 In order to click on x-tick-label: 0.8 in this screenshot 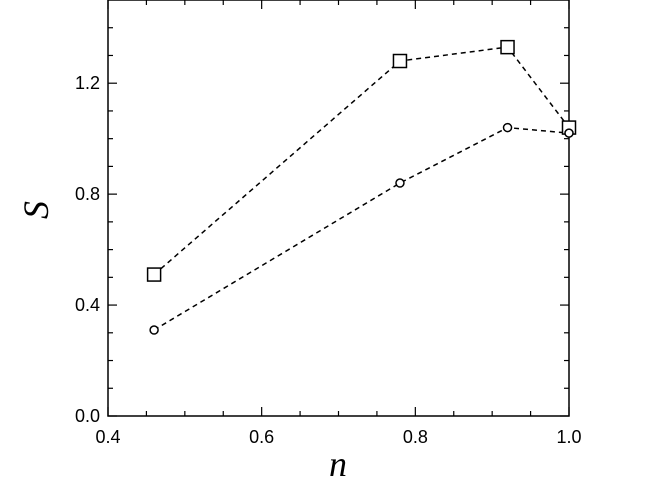, I will do `click(415, 437)`.